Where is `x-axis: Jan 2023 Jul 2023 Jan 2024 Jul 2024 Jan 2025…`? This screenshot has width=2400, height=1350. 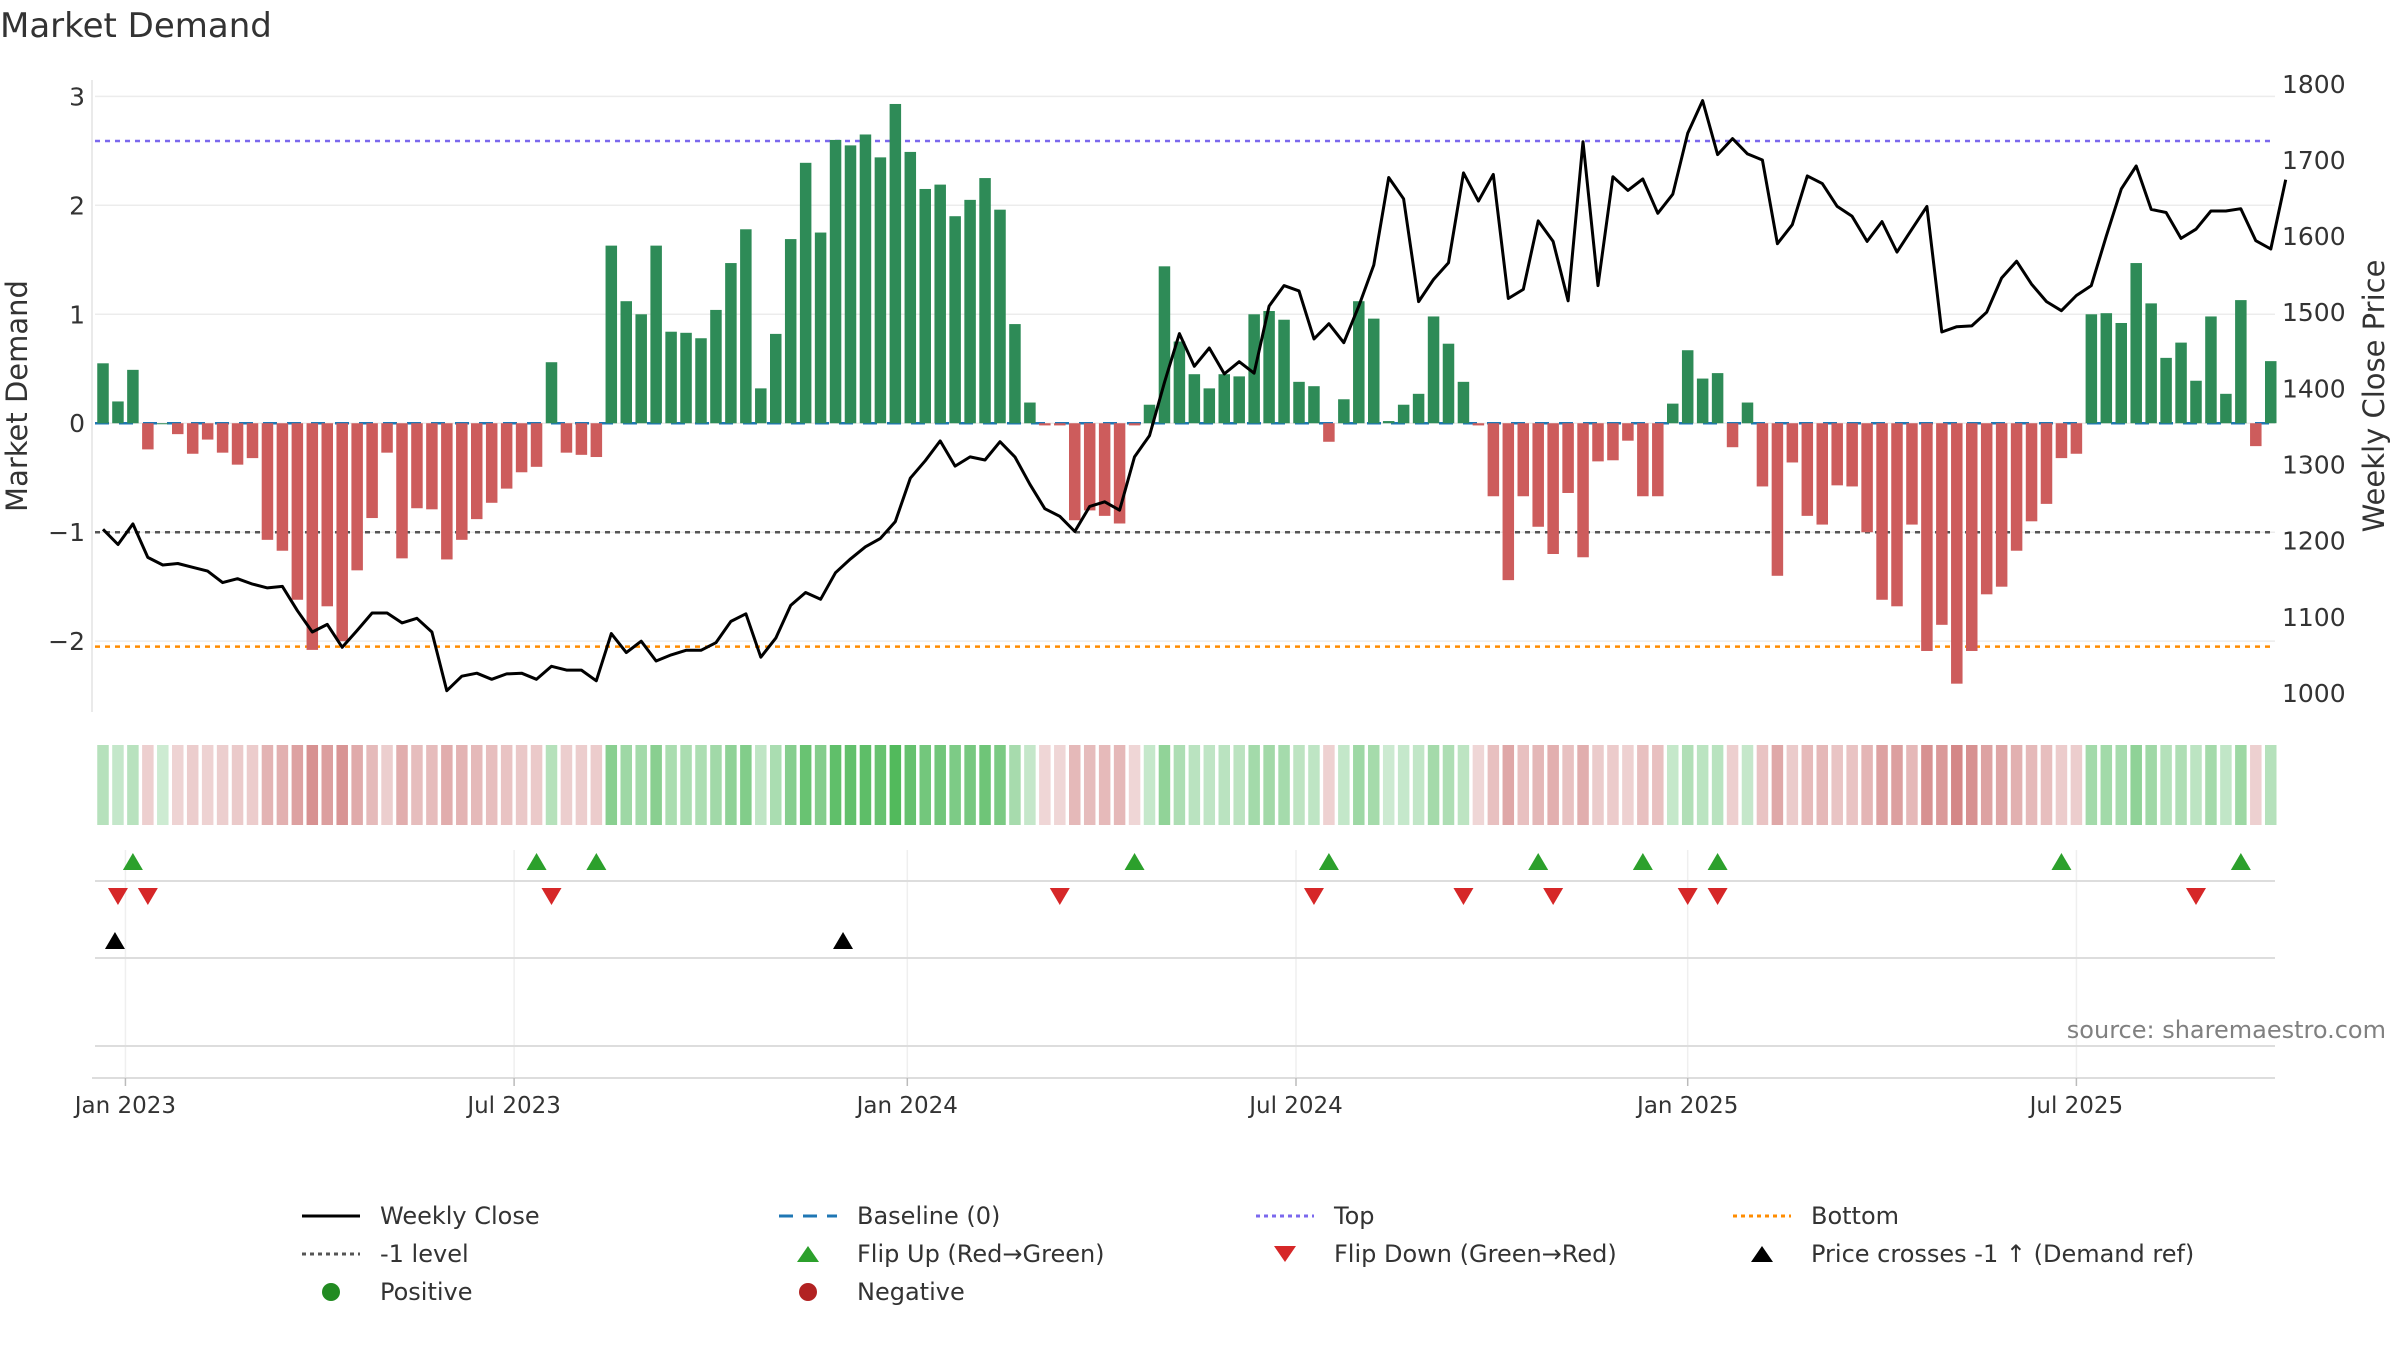 x-axis: Jan 2023 Jul 2023 Jan 2024 Jul 2024 Jan 2025… is located at coordinates (1098, 1098).